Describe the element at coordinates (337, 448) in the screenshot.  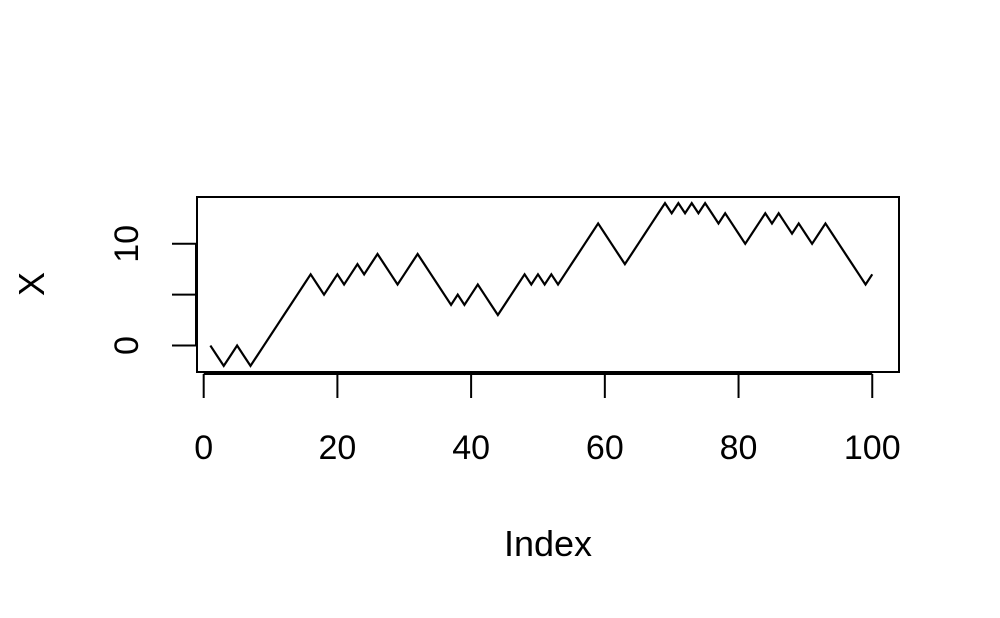
I see `x-tick-label: 20` at that location.